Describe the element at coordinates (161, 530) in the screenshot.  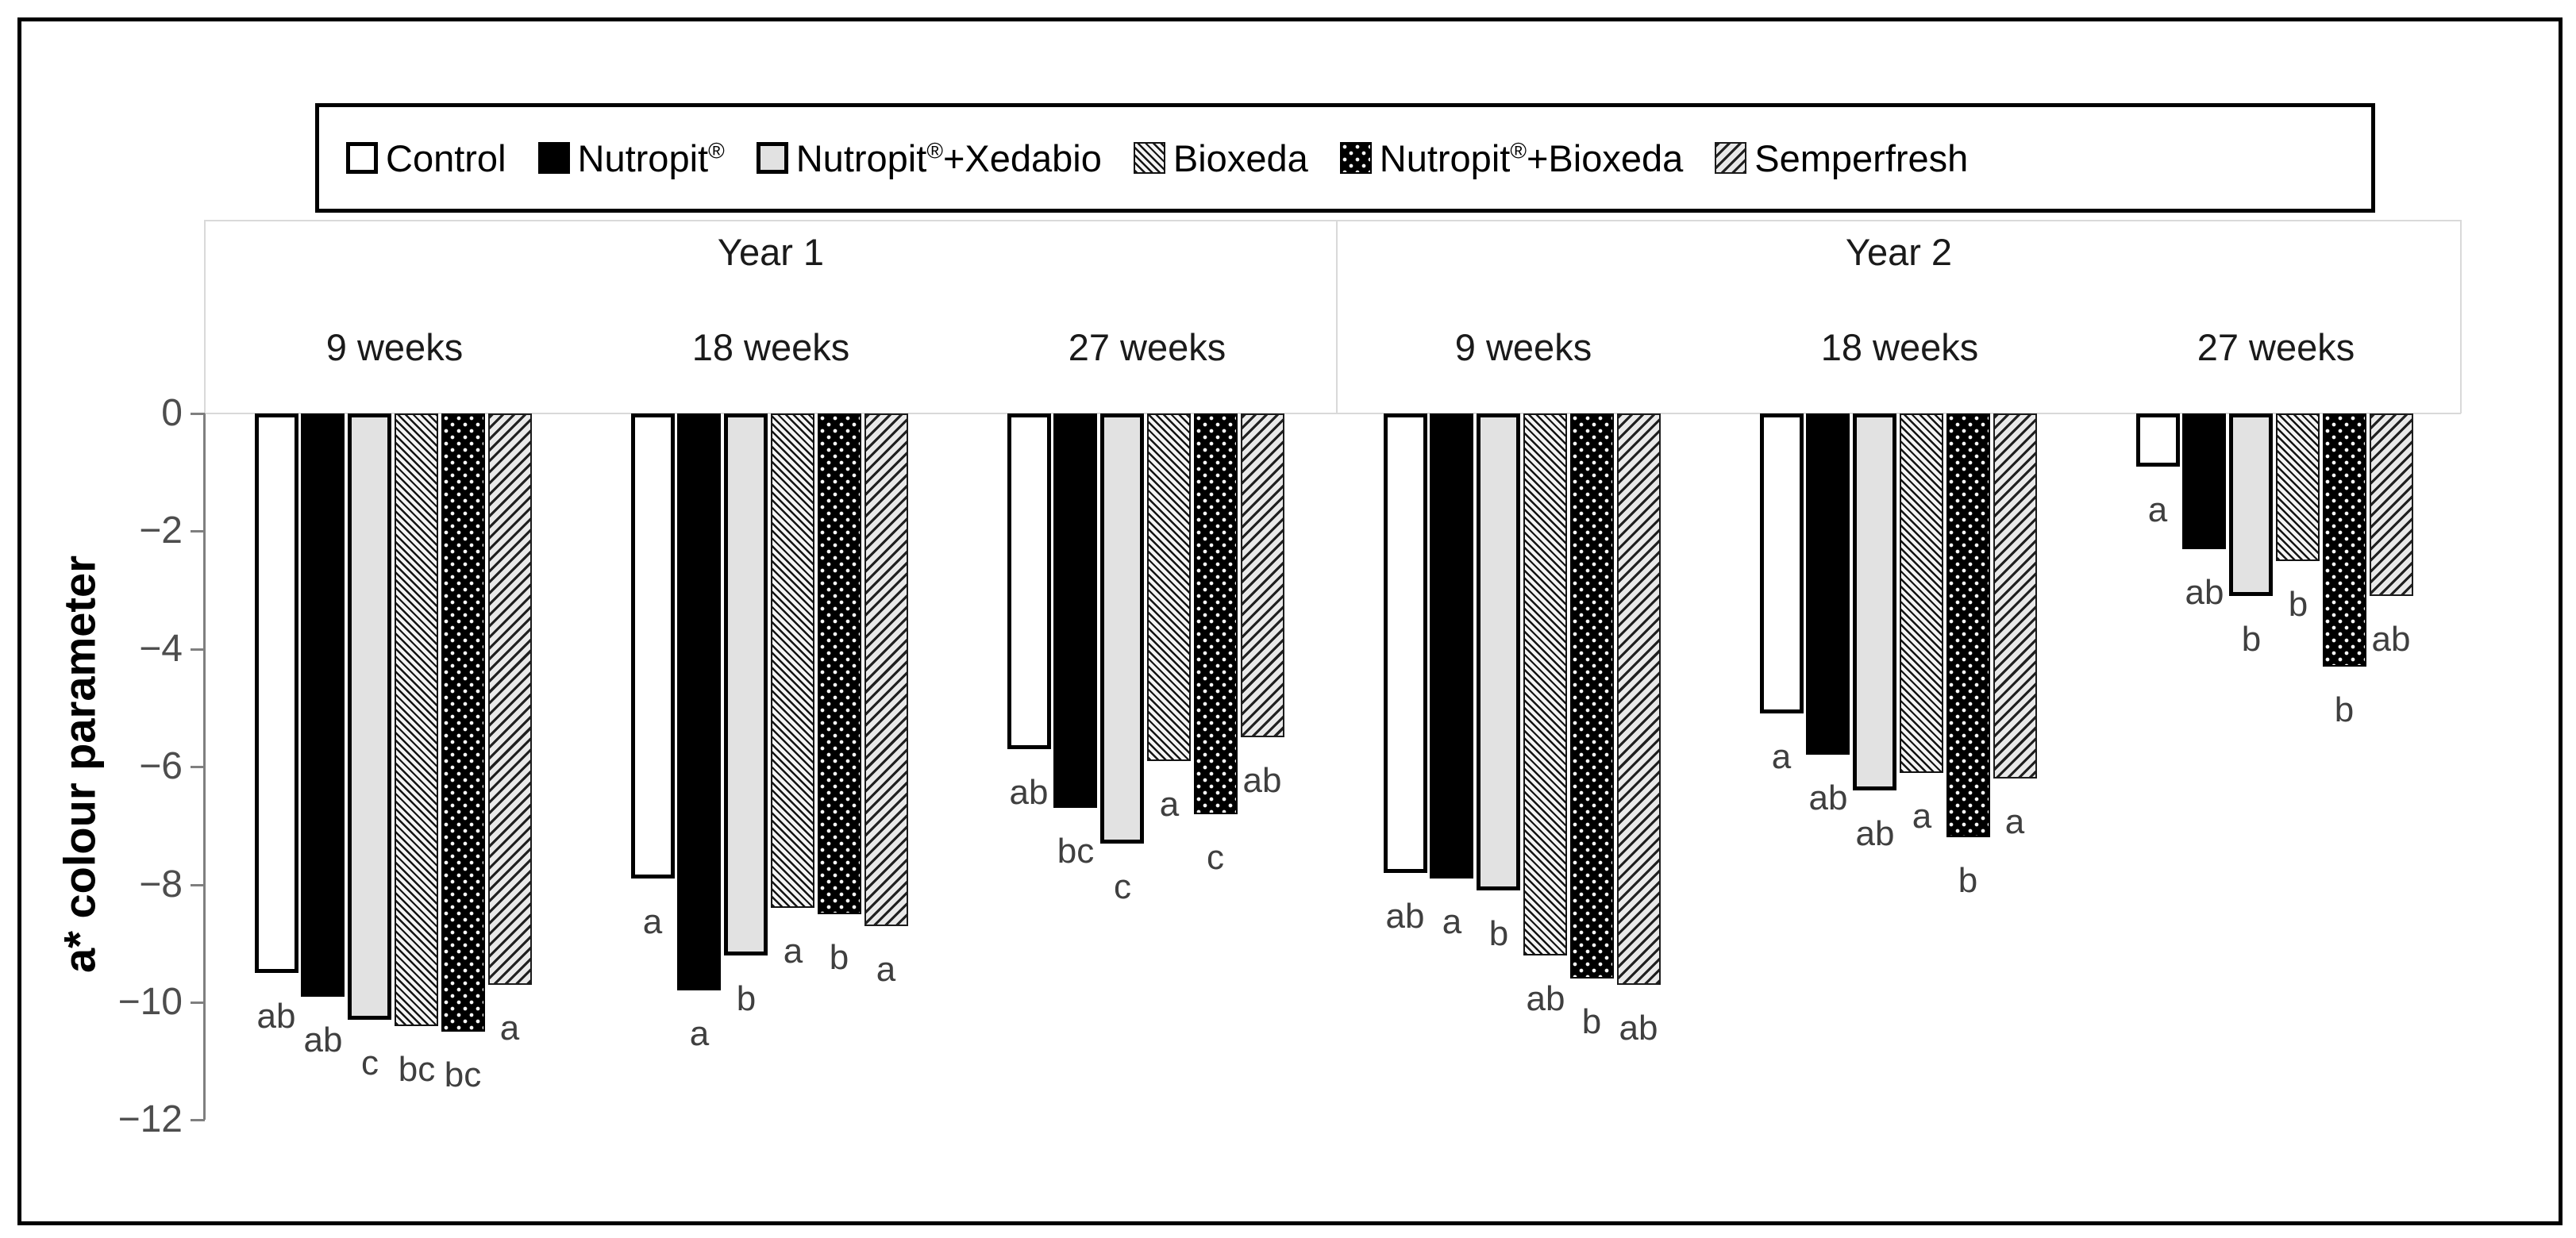
I see `y-axis-tick-label: −2` at that location.